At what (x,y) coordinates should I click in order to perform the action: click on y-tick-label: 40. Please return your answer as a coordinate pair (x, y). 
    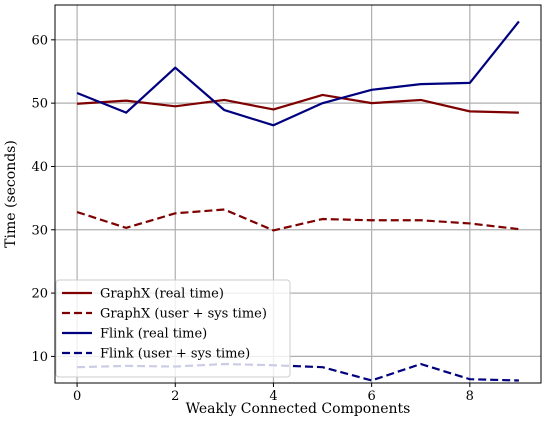
    Looking at the image, I should click on (39, 167).